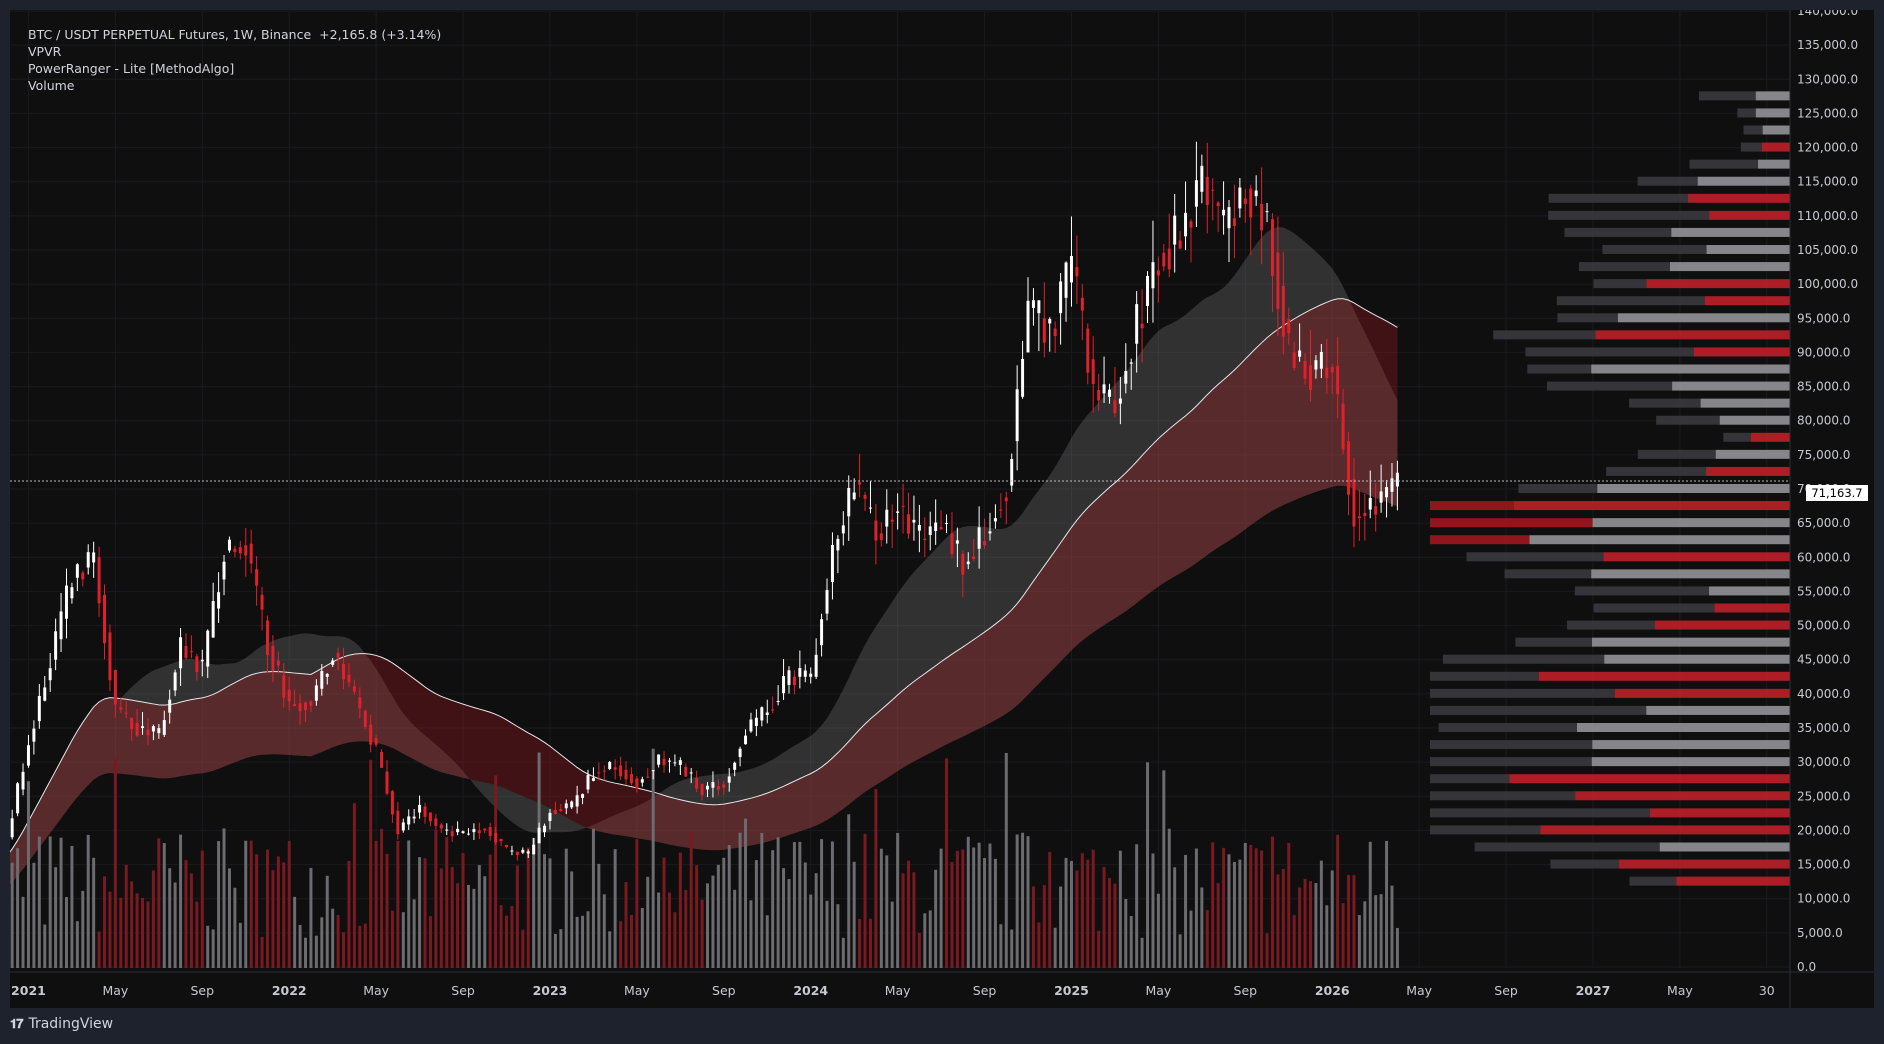 The height and width of the screenshot is (1044, 1884). Describe the element at coordinates (1823, 352) in the screenshot. I see `price-tick-label: 90,000.0` at that location.